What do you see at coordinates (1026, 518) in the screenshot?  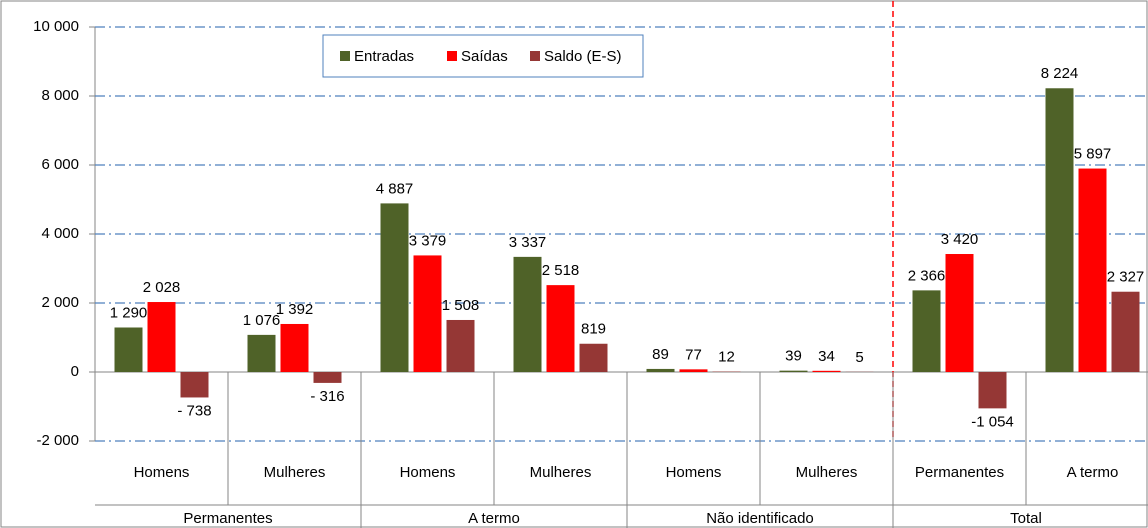 I see `group-label: Total` at bounding box center [1026, 518].